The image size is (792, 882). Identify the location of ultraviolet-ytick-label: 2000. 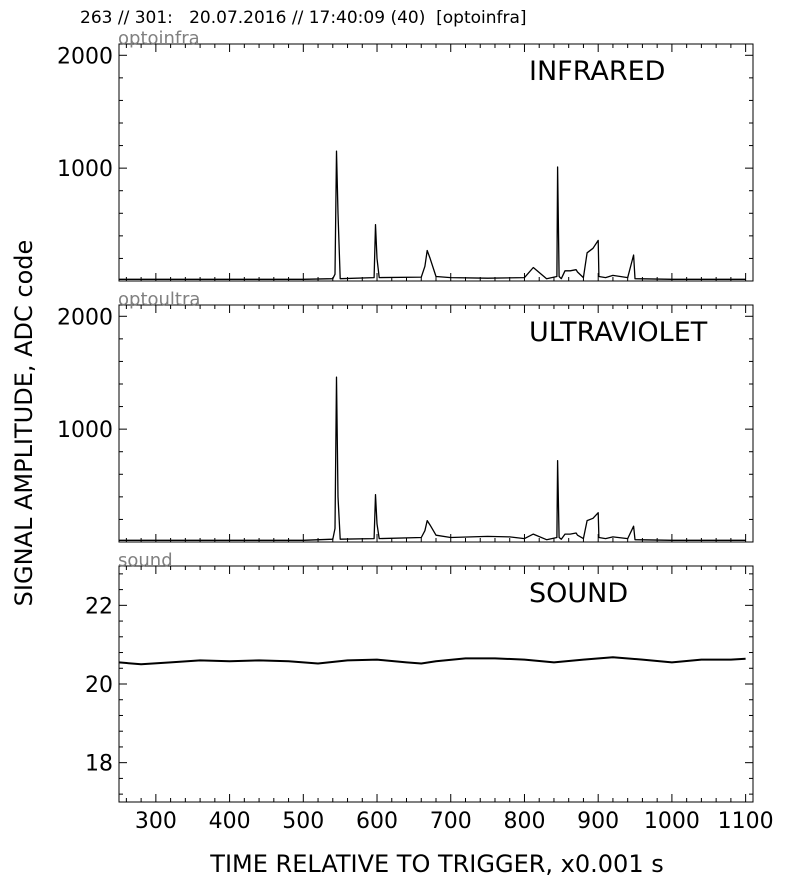
(85, 317).